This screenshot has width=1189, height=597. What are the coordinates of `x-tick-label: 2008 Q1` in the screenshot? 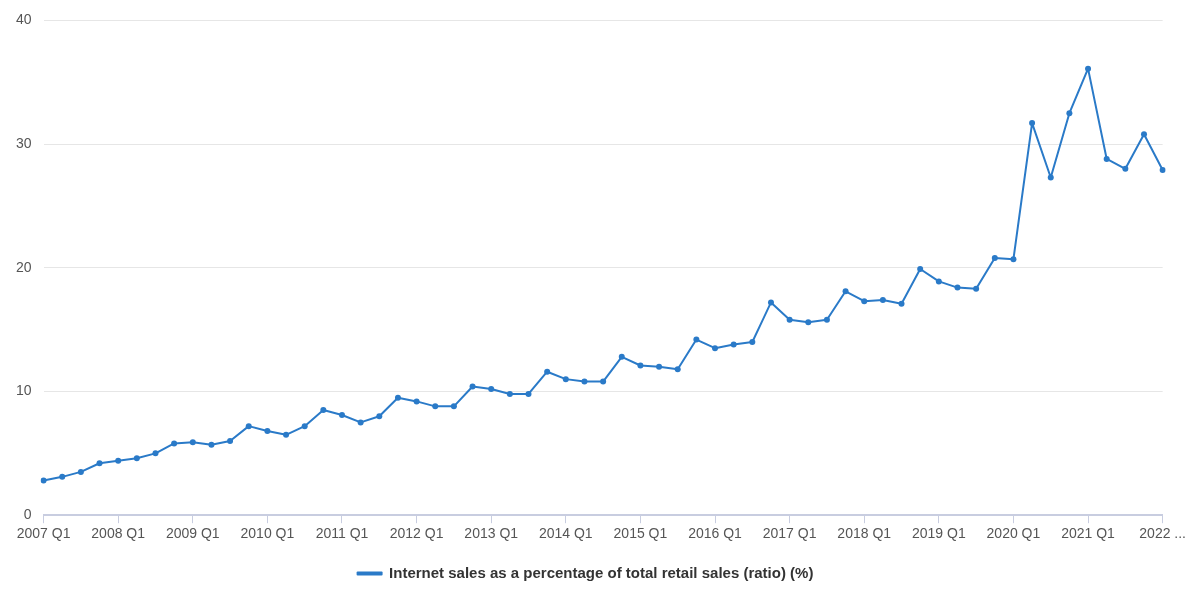 It's located at (118, 533).